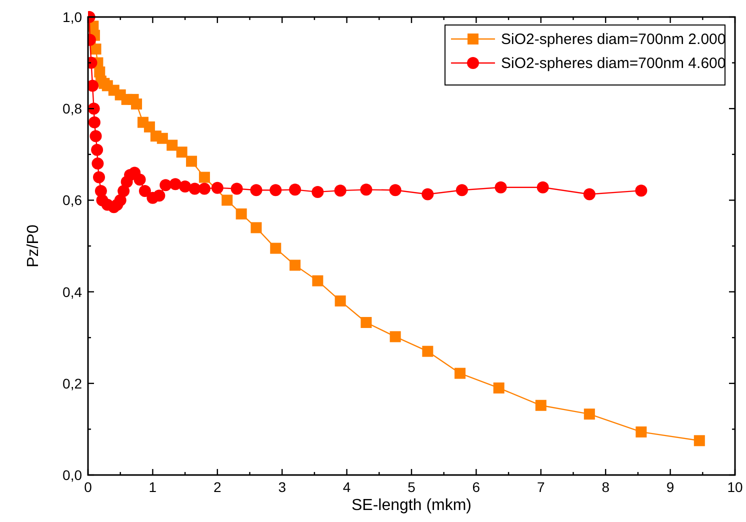 The image size is (746, 522). What do you see at coordinates (346, 487) in the screenshot?
I see `x-tick-label: 4` at bounding box center [346, 487].